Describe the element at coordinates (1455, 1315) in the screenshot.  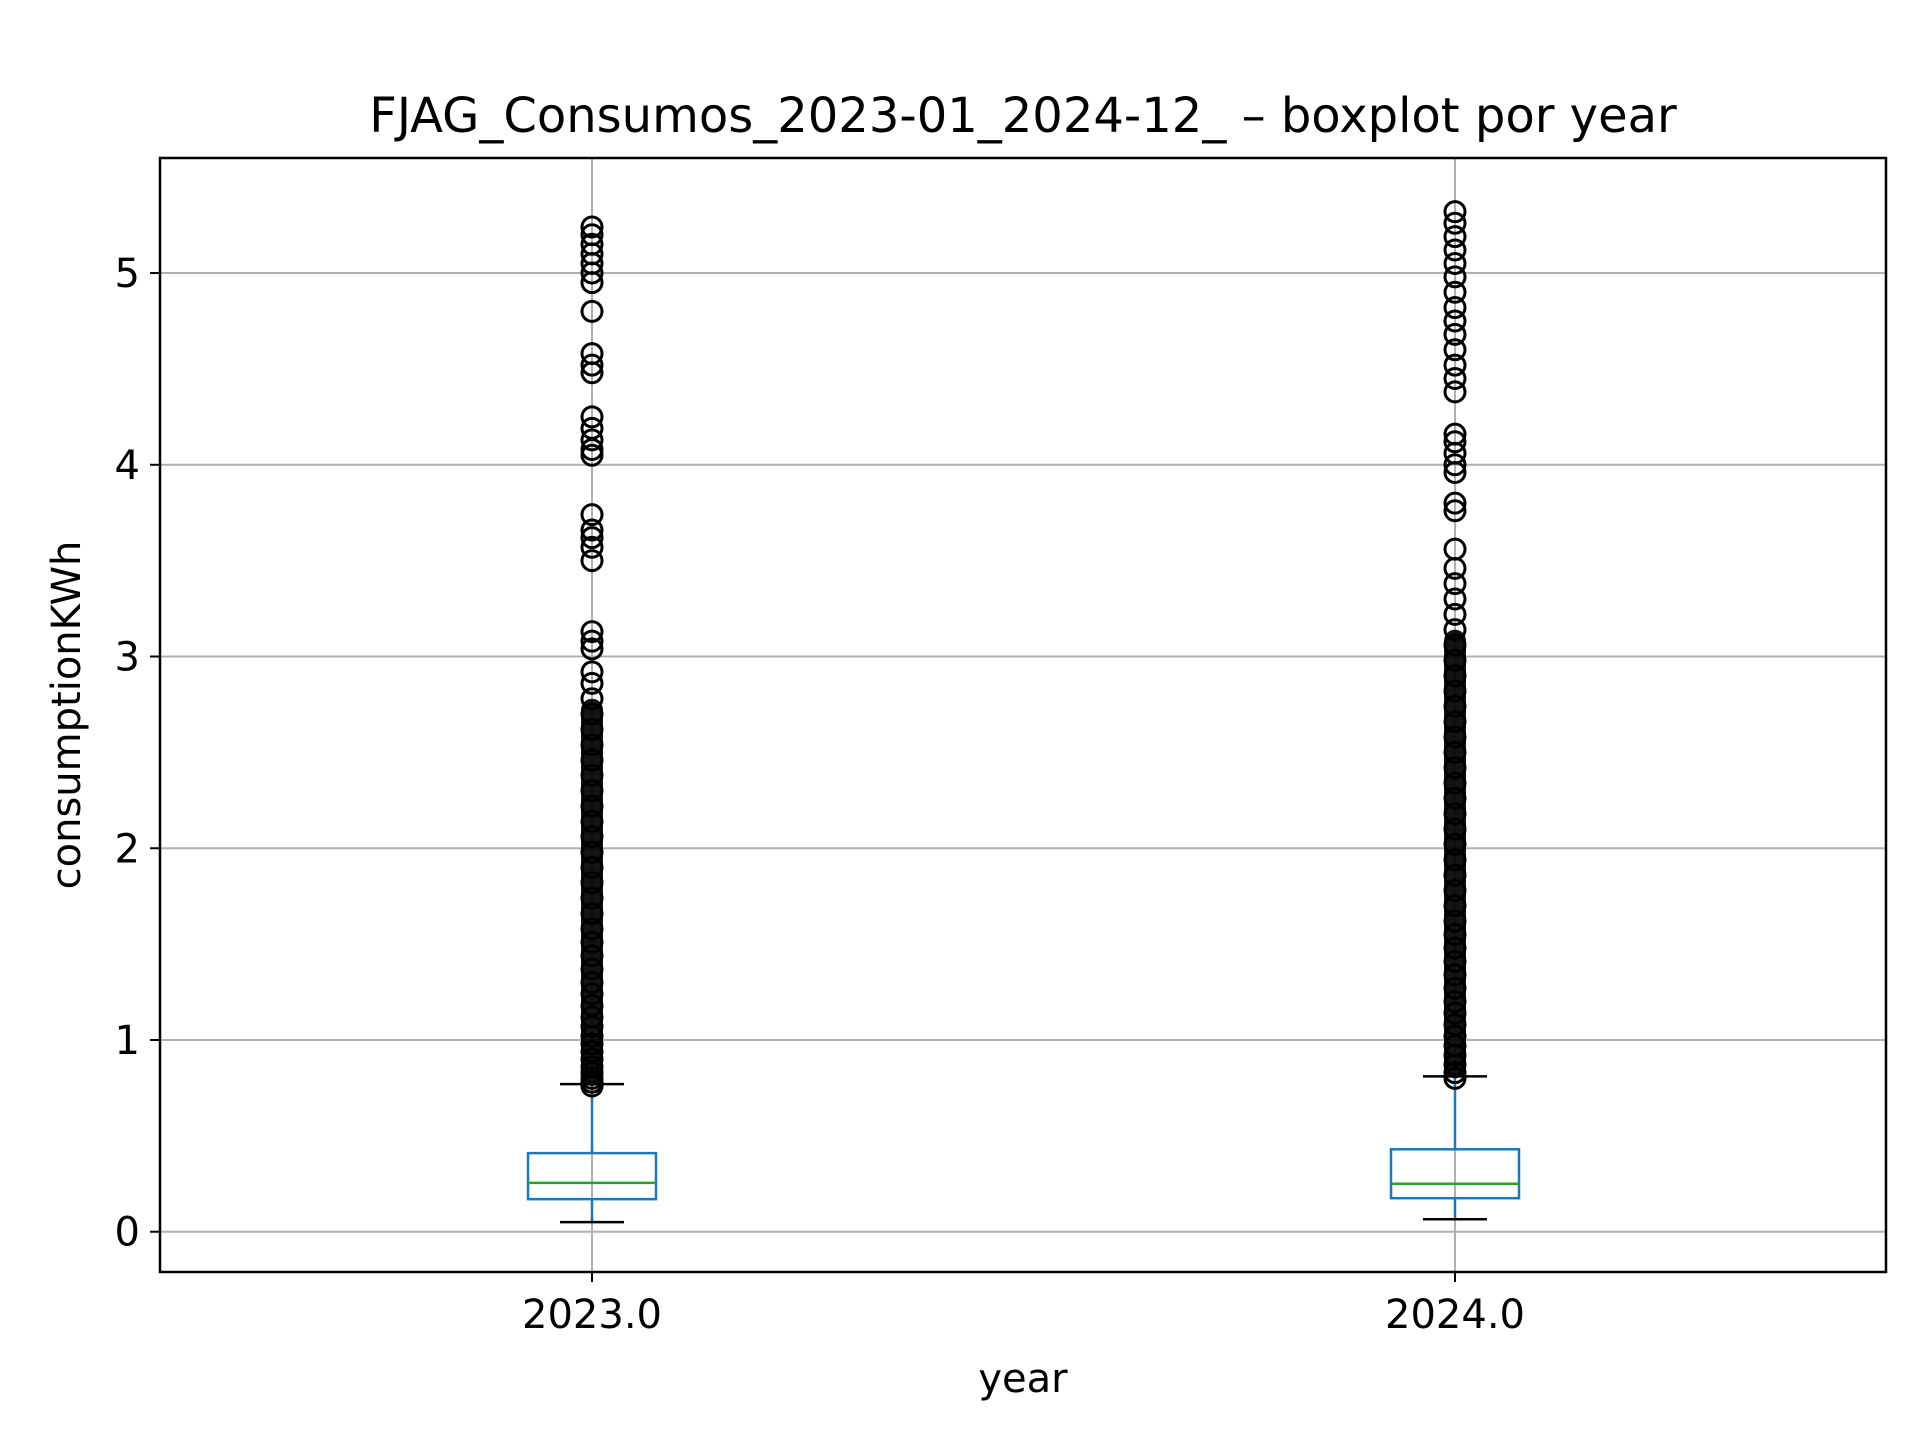
I see `x-tick-label: 2024.0` at that location.